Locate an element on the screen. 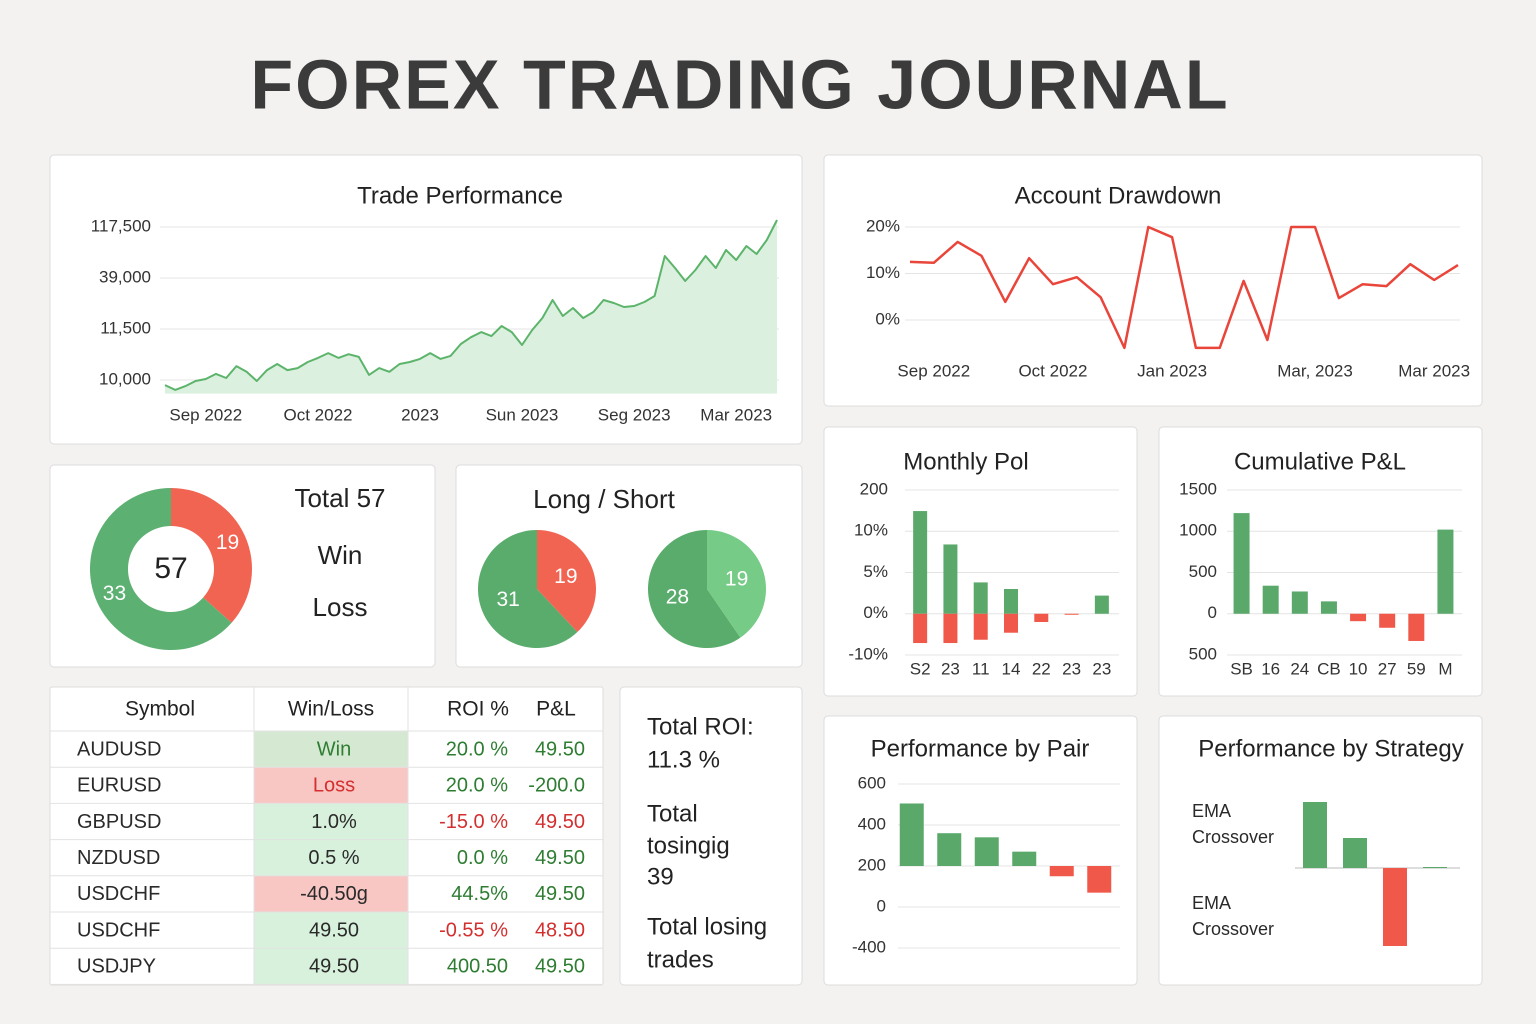 This screenshot has width=1536, height=1024. x-tick-label: Mar 2023 is located at coordinates (1434, 370).